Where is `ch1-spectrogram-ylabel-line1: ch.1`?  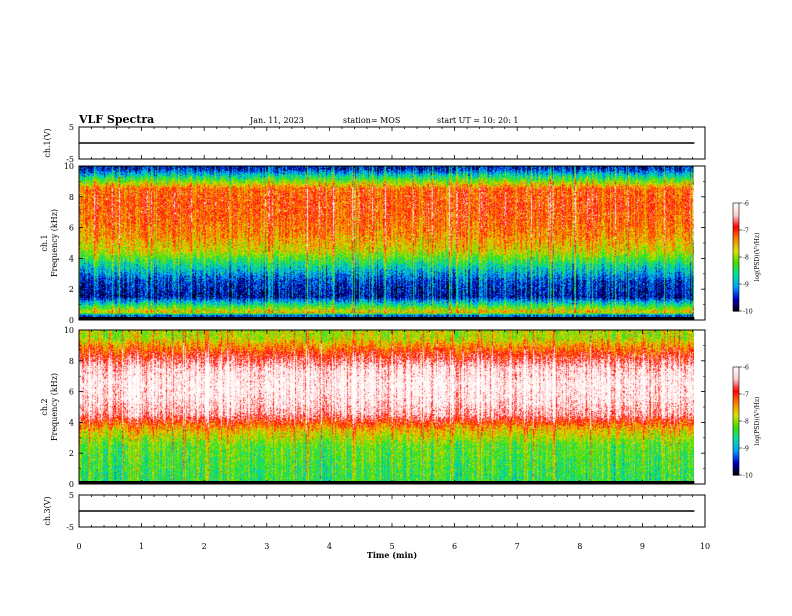
ch1-spectrogram-ylabel-line1: ch.1 is located at coordinates (44, 242).